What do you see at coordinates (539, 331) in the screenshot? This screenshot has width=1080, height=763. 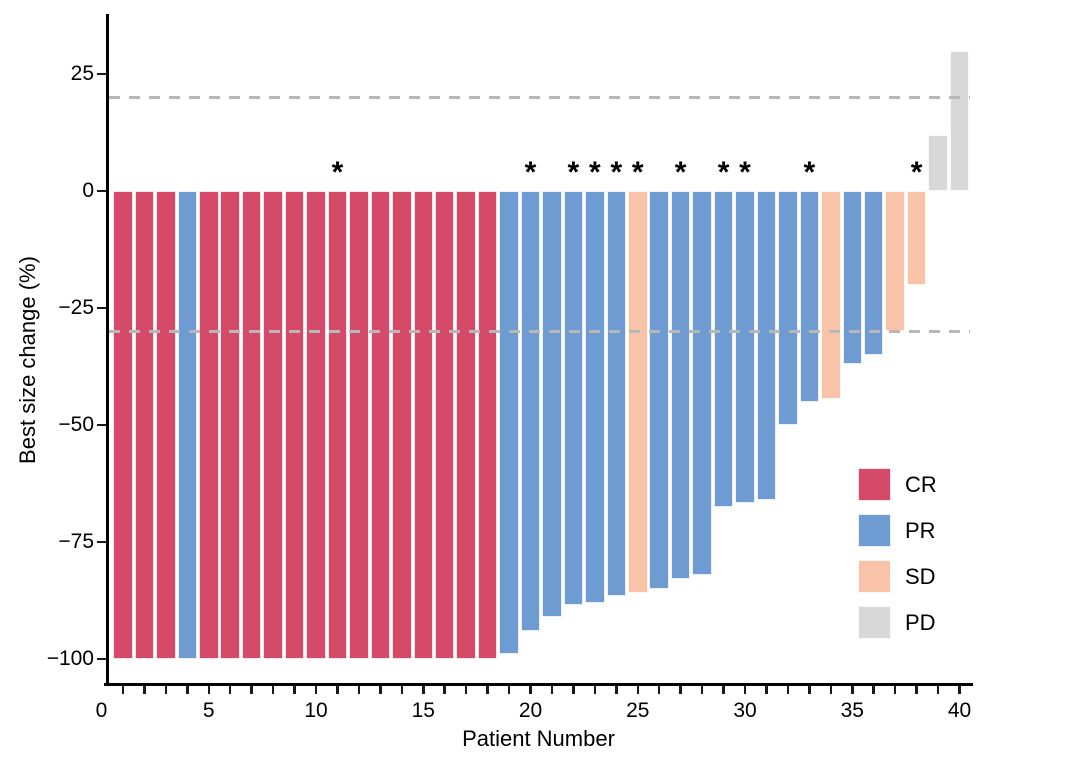 I see `reference-line--30` at bounding box center [539, 331].